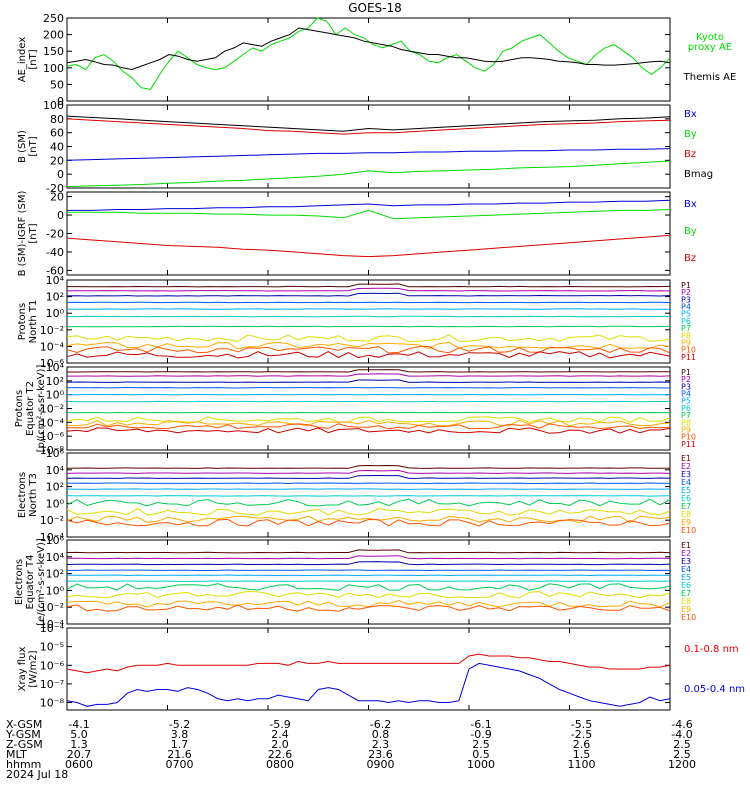  What do you see at coordinates (686, 379) in the screenshot?
I see `legend-label: P2` at bounding box center [686, 379].